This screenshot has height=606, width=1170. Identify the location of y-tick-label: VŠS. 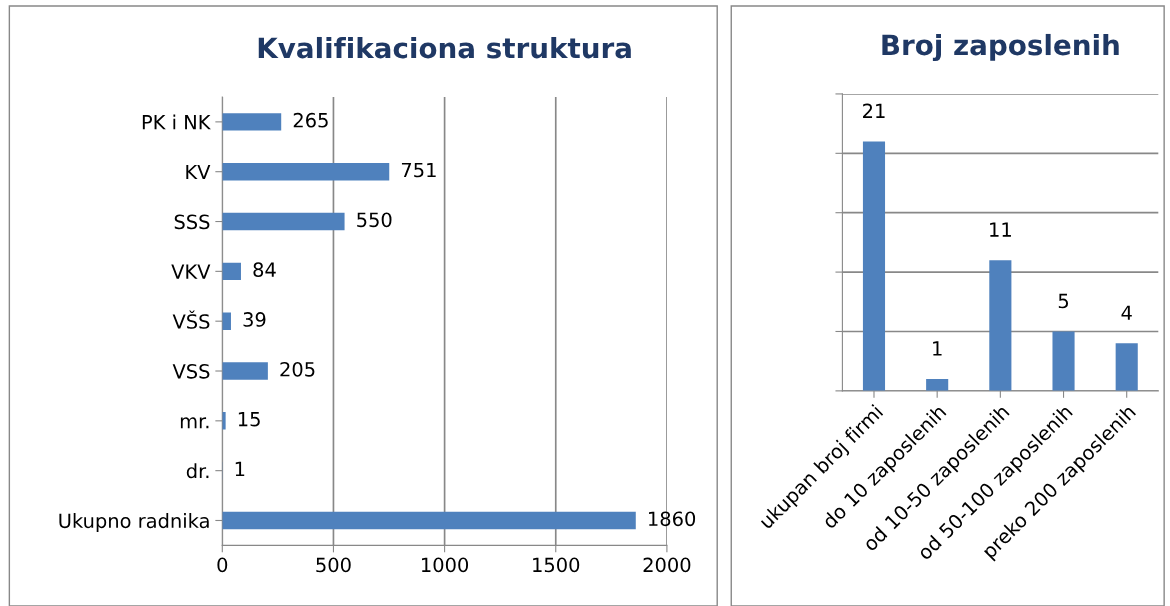
(191, 319).